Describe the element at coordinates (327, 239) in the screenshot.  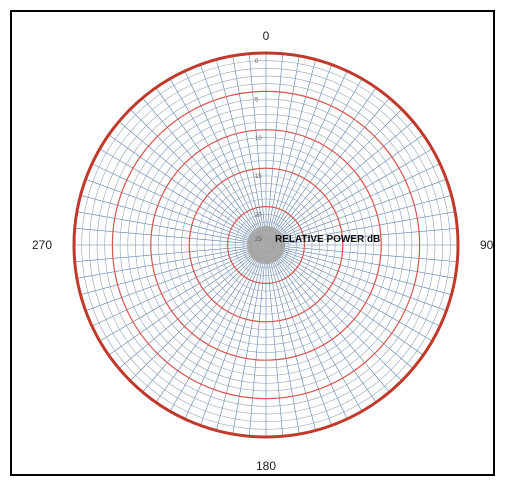
I see `center-title: RELATIVE POWER dB` at that location.